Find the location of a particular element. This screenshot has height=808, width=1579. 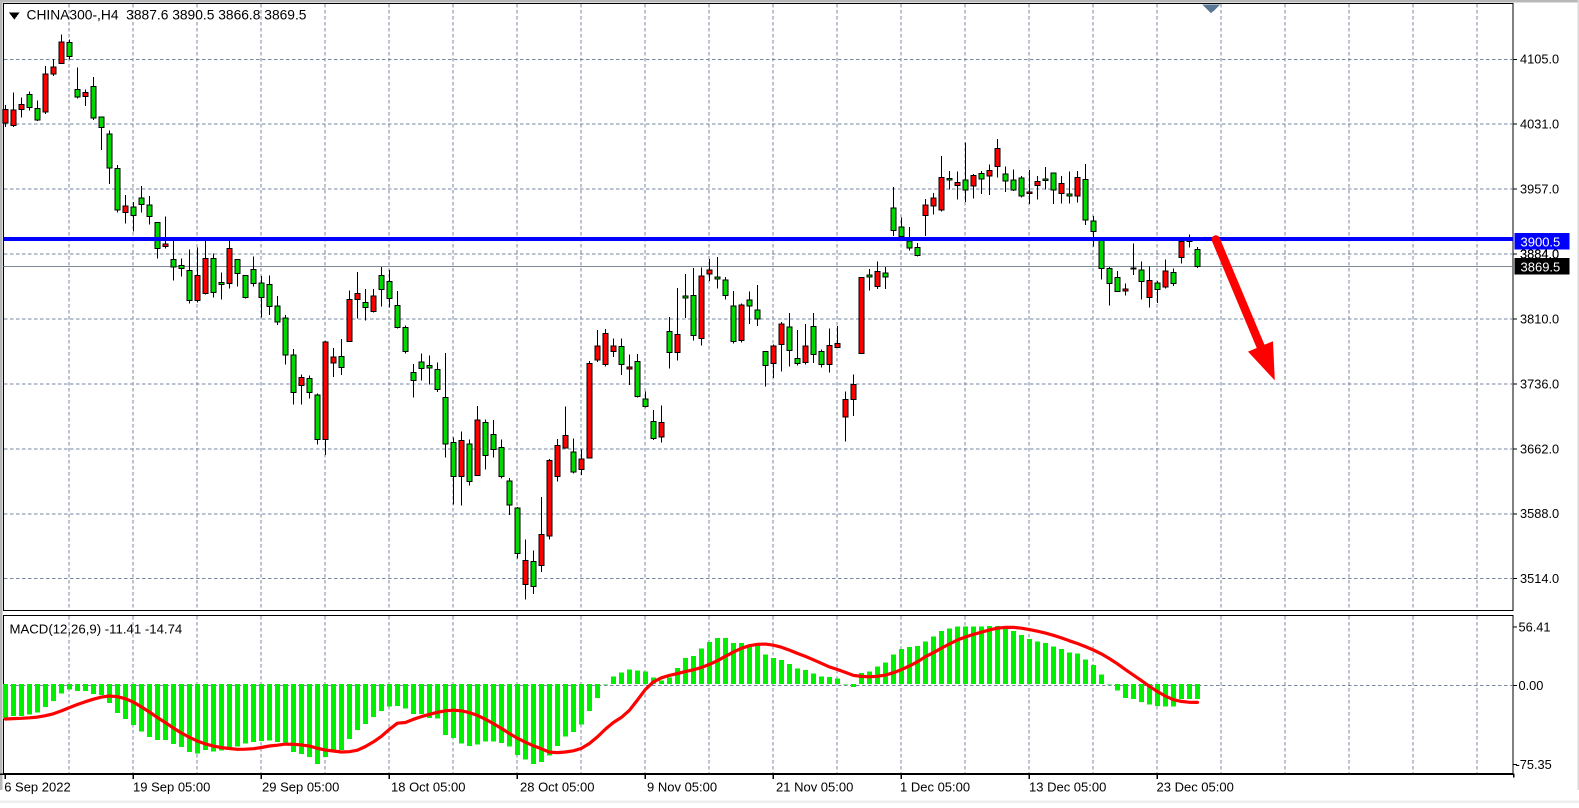

svg-text: MACD(12,26,9) -11.41 -14.74 is located at coordinates (96, 629).